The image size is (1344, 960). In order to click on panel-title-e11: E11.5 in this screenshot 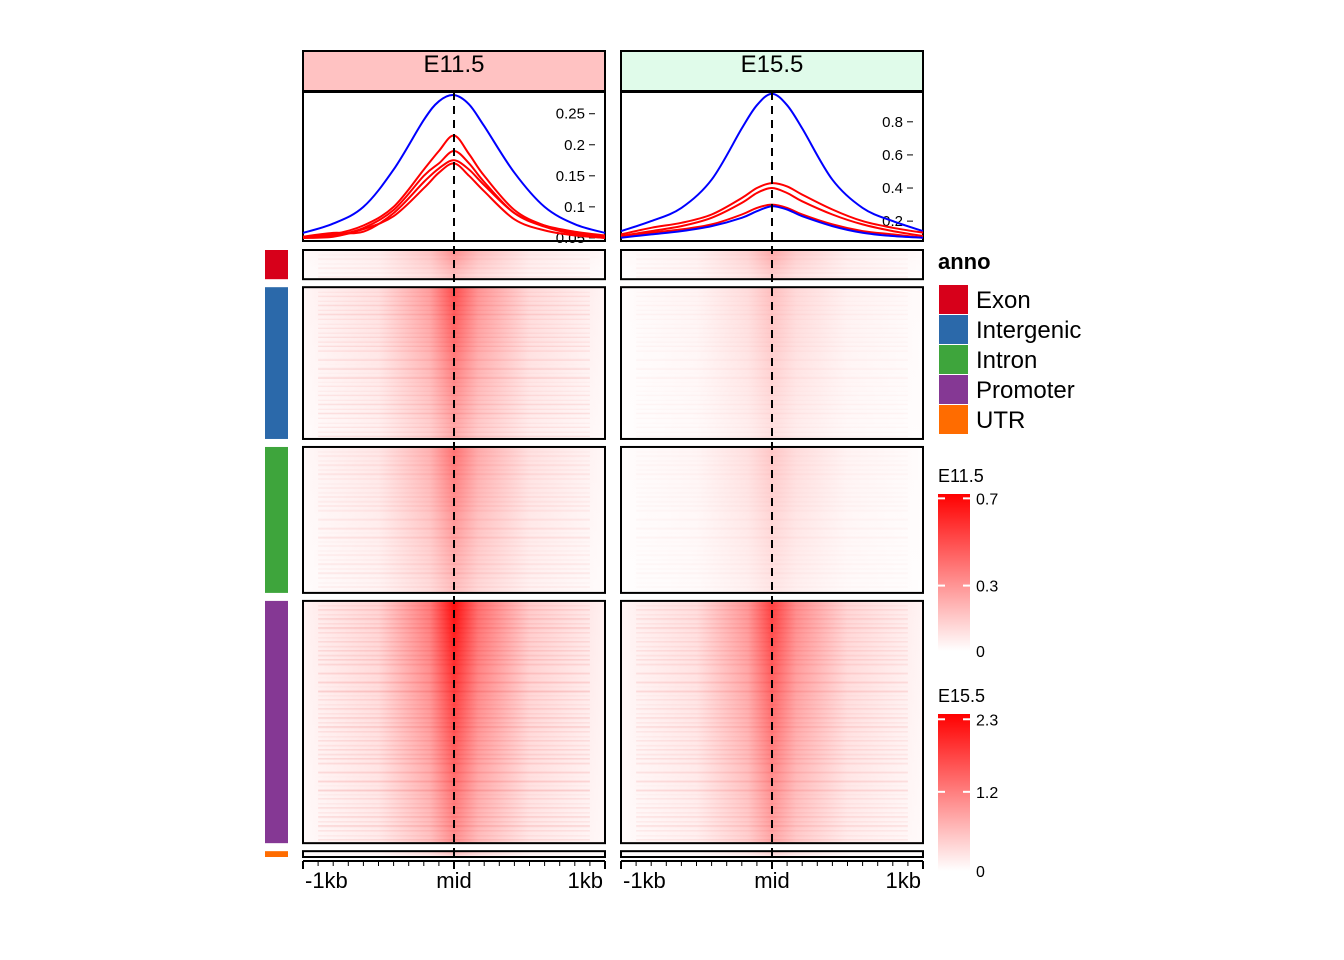, I will do `click(454, 64)`.